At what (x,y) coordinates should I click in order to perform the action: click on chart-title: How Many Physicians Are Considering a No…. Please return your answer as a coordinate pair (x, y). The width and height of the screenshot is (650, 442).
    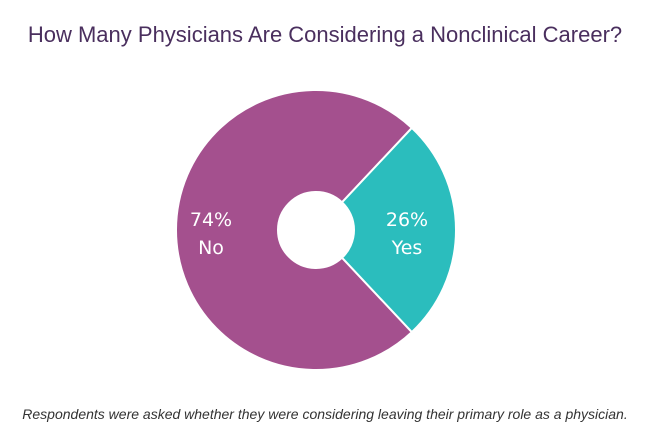
    Looking at the image, I should click on (325, 34).